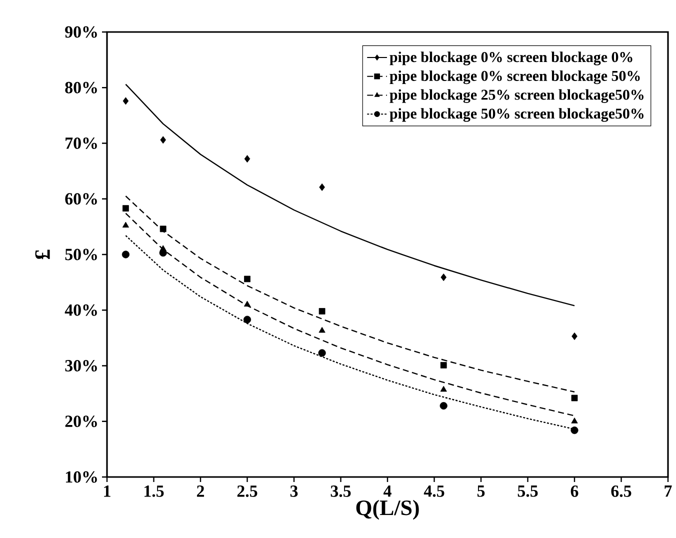 This screenshot has height=538, width=676. I want to click on y-tick-label: 40%, so click(80, 310).